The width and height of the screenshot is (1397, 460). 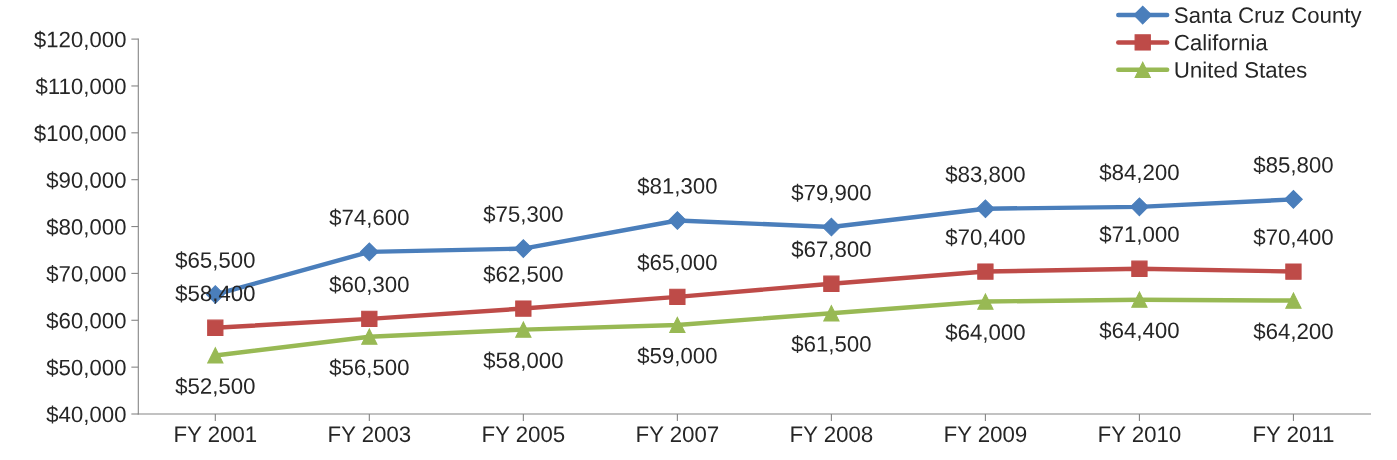 What do you see at coordinates (831, 193) in the screenshot?
I see `data-label: $79,900` at bounding box center [831, 193].